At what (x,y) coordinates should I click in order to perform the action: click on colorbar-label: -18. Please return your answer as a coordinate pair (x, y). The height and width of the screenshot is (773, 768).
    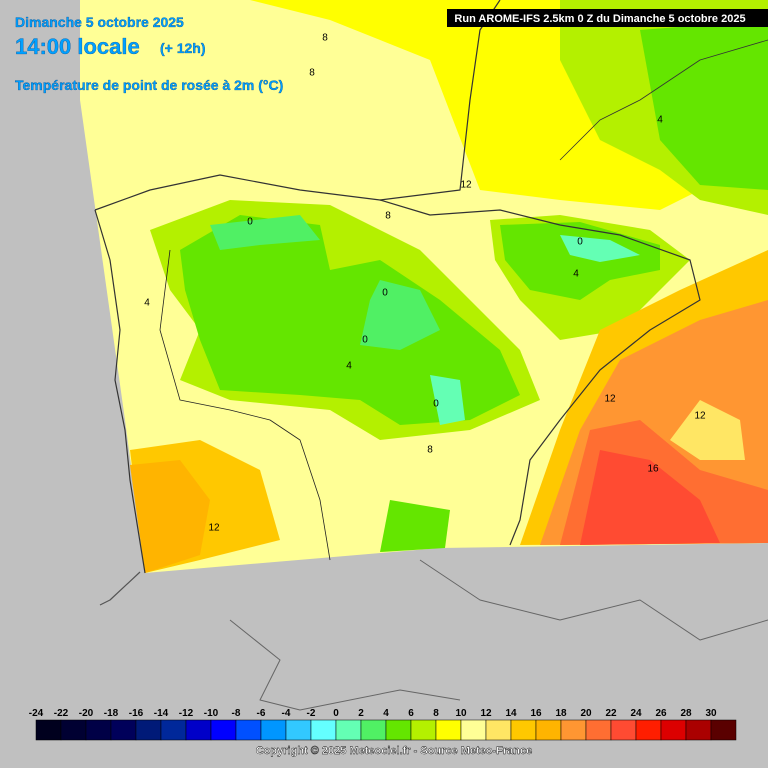
    Looking at the image, I should click on (111, 713).